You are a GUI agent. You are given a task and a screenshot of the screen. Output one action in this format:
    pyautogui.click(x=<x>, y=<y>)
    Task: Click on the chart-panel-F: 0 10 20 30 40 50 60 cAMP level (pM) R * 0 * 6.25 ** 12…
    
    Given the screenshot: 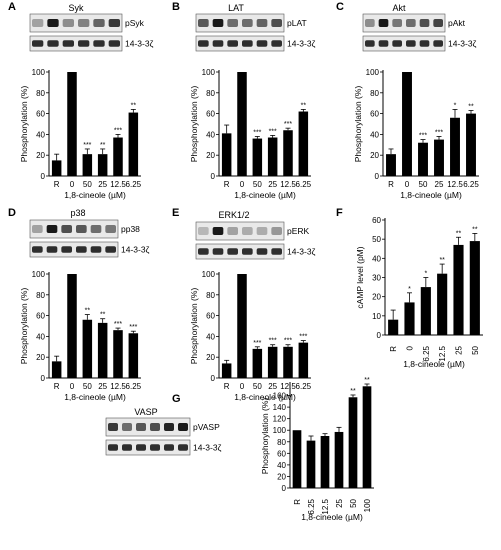 What is the action you would take?
    pyautogui.click(x=419, y=292)
    